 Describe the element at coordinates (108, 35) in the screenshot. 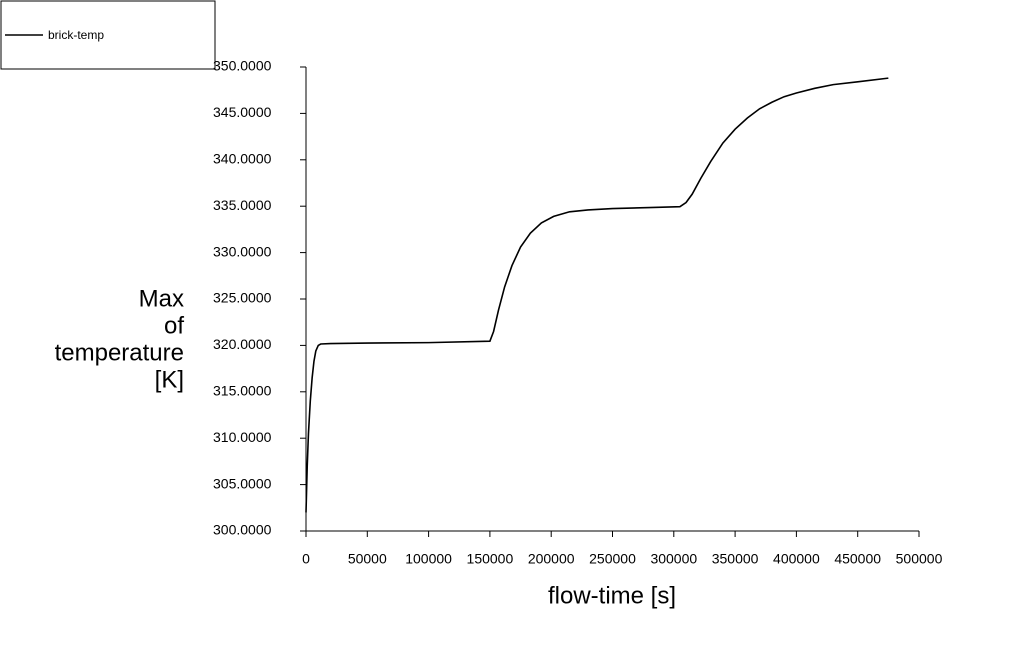

I see `legend-box` at that location.